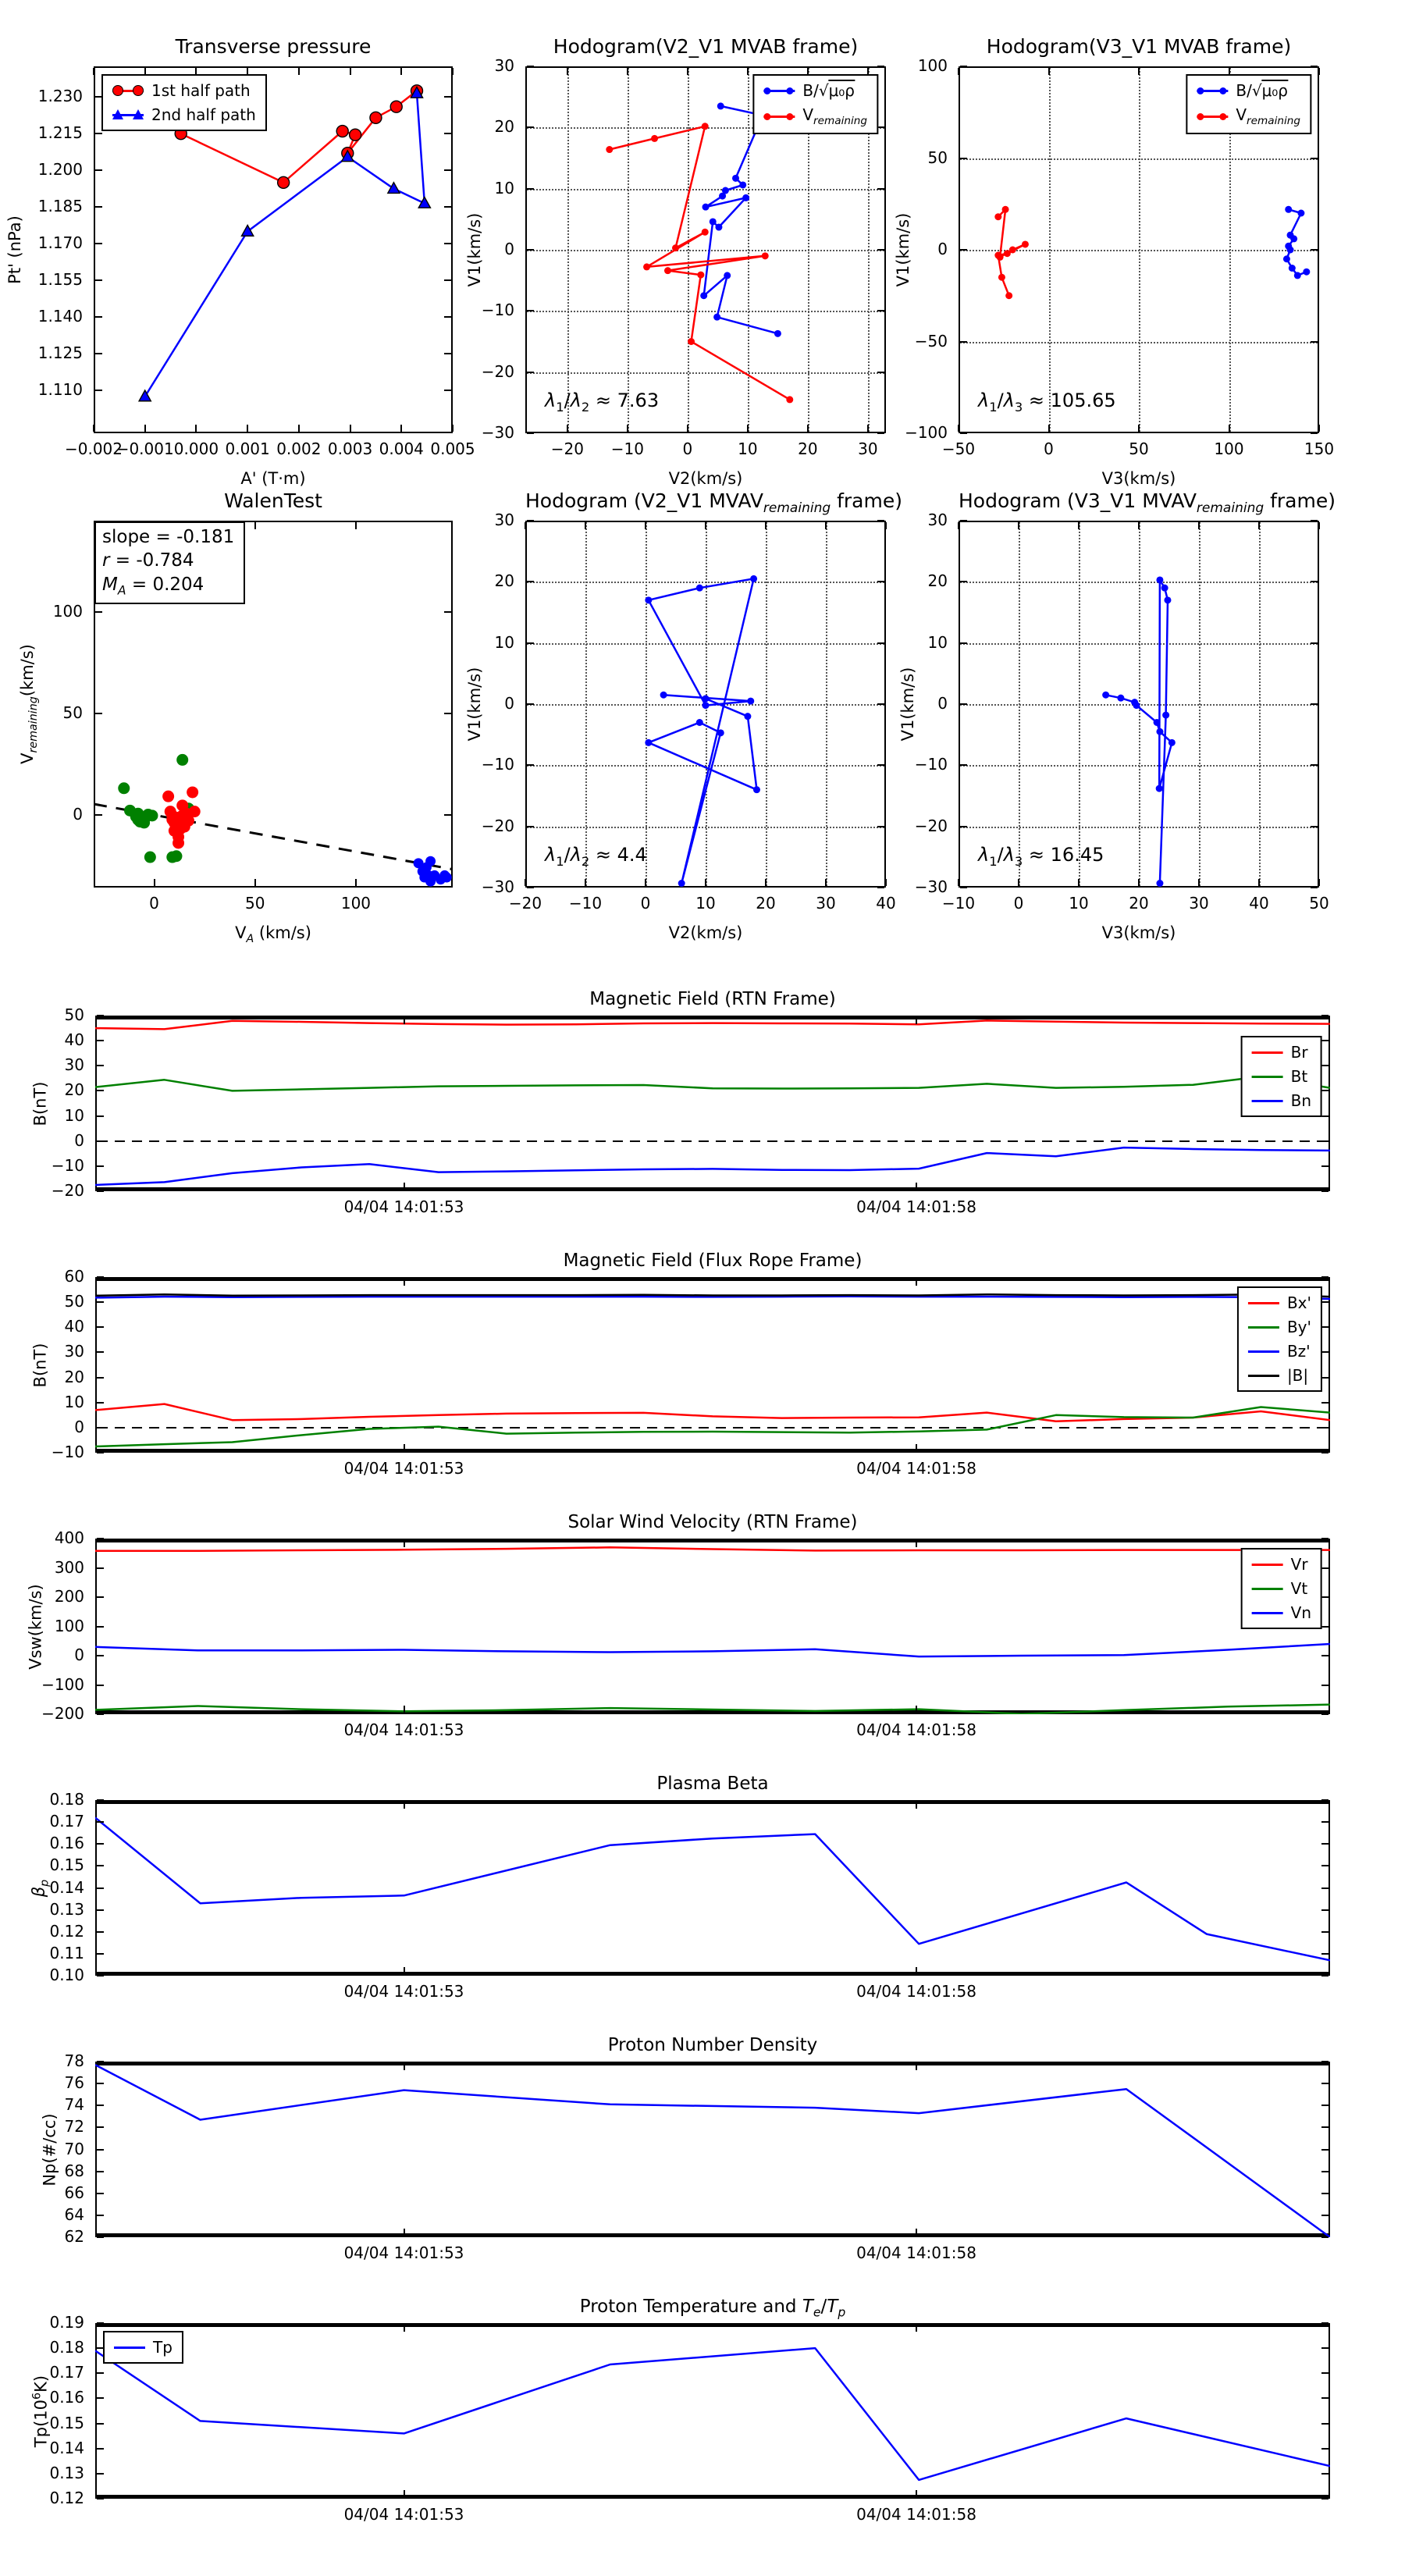  What do you see at coordinates (170, 562) in the screenshot?
I see `stats-box: slope = -0.181 r = -0.784 MA = 0.204` at bounding box center [170, 562].